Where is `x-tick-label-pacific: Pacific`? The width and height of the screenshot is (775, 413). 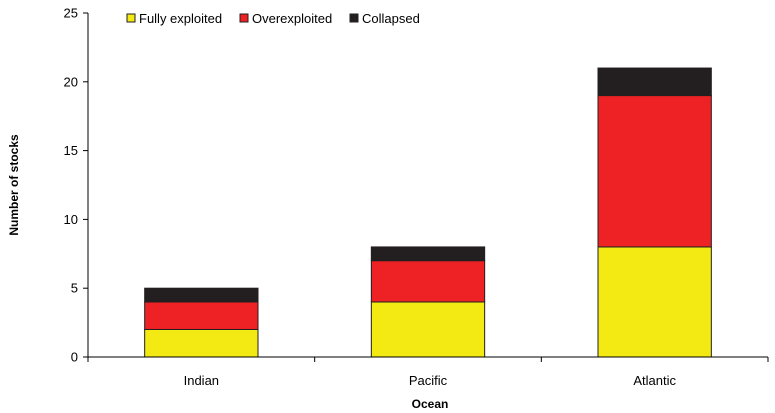 x-tick-label-pacific: Pacific is located at coordinates (428, 380).